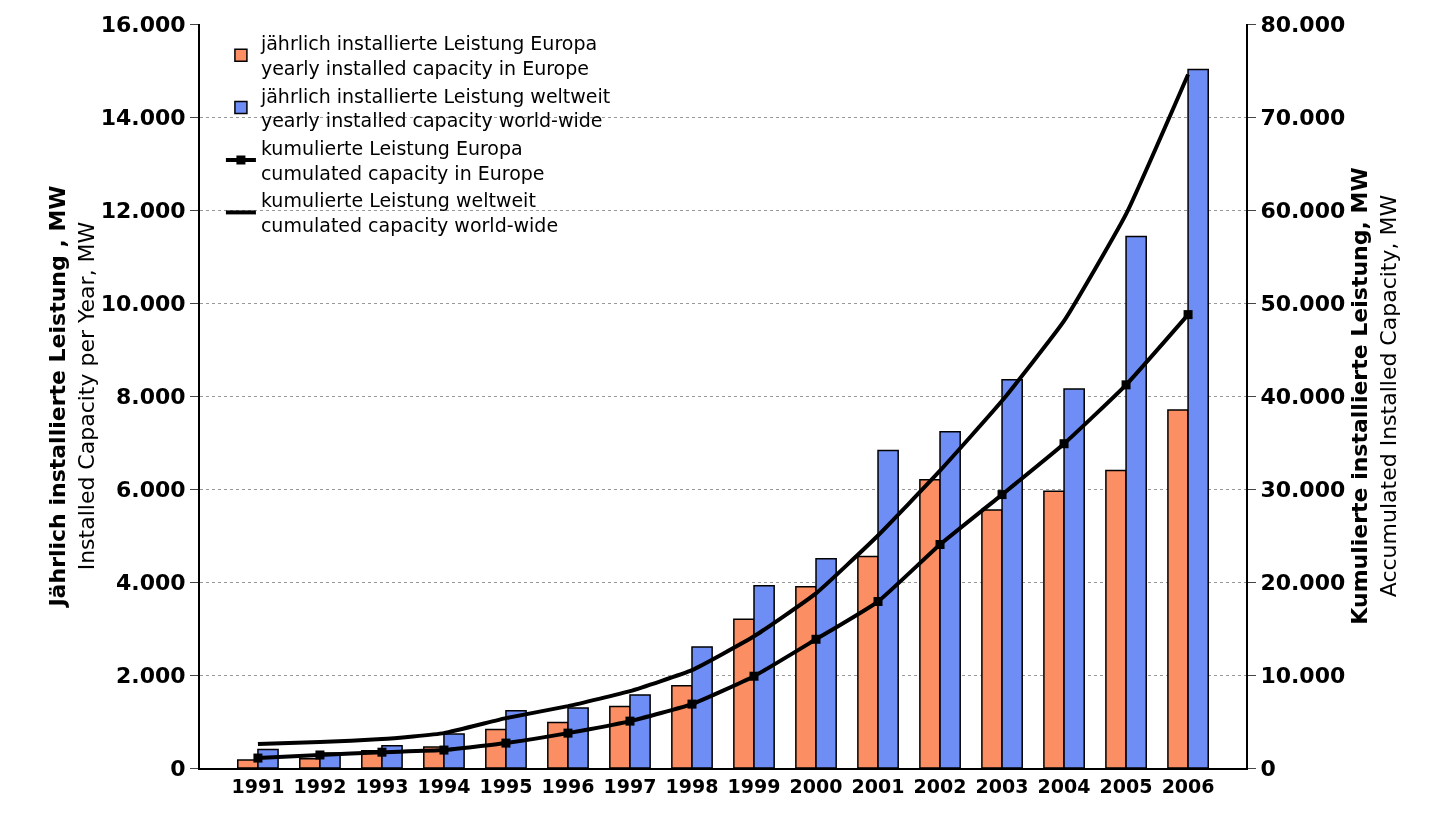  What do you see at coordinates (1303, 24) in the screenshot?
I see `y2-tick-label: 80.000` at bounding box center [1303, 24].